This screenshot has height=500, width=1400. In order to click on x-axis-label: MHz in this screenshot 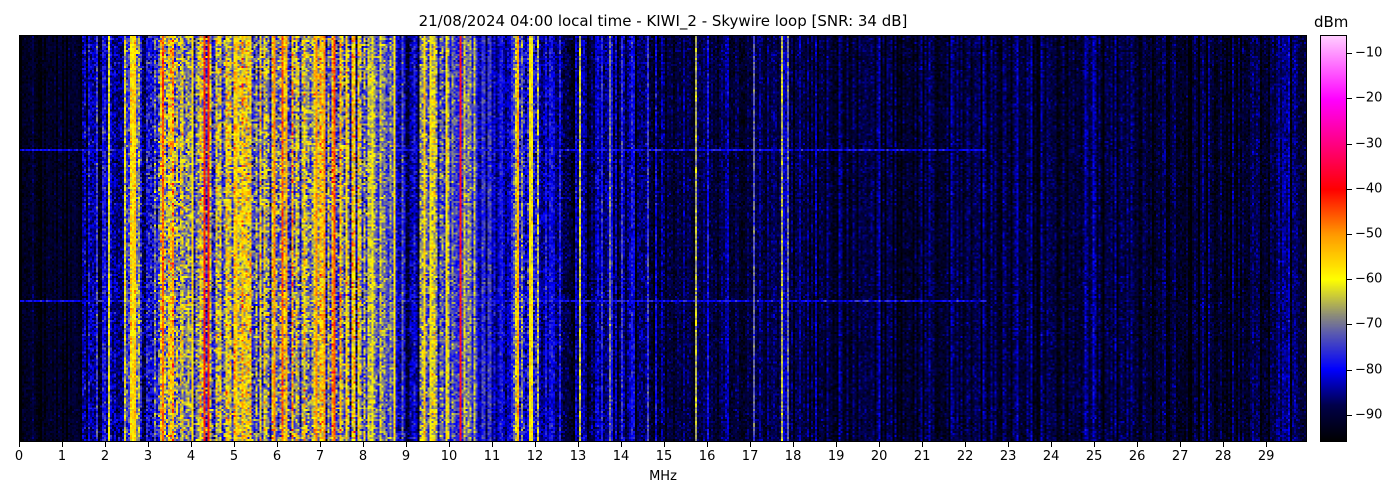, I will do `click(663, 476)`.